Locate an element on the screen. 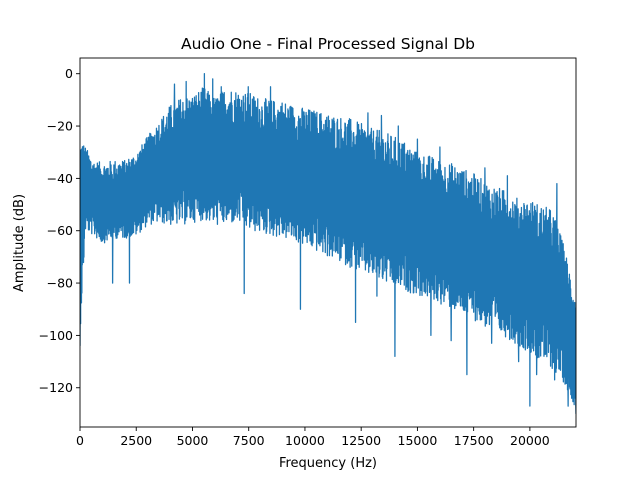  x-axis: 0 2500 5000 7500 10000 12500 15000 17500 20000 is located at coordinates (313, 437).